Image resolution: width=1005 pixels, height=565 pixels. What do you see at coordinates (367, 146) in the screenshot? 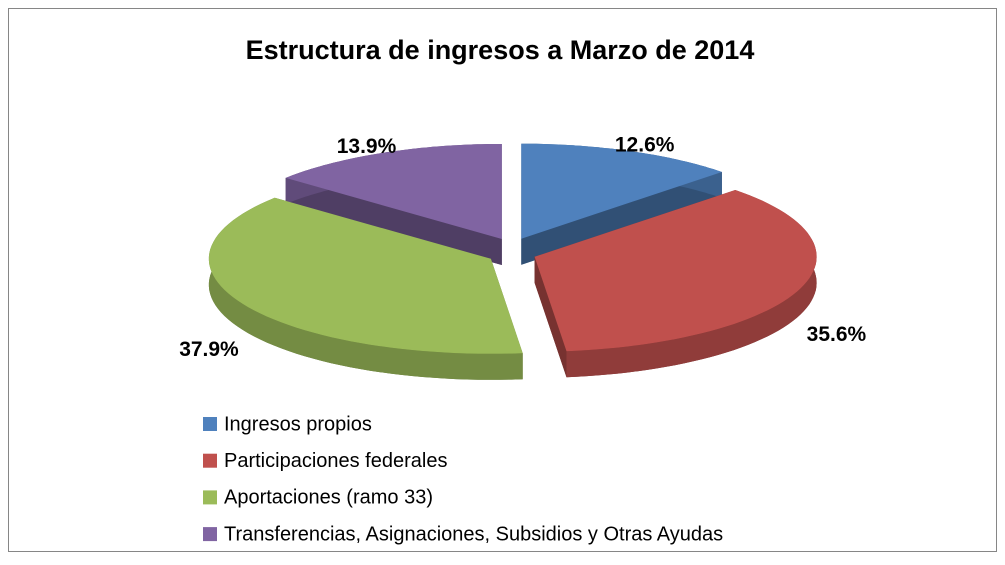
I see `data-label: 13.9%` at bounding box center [367, 146].